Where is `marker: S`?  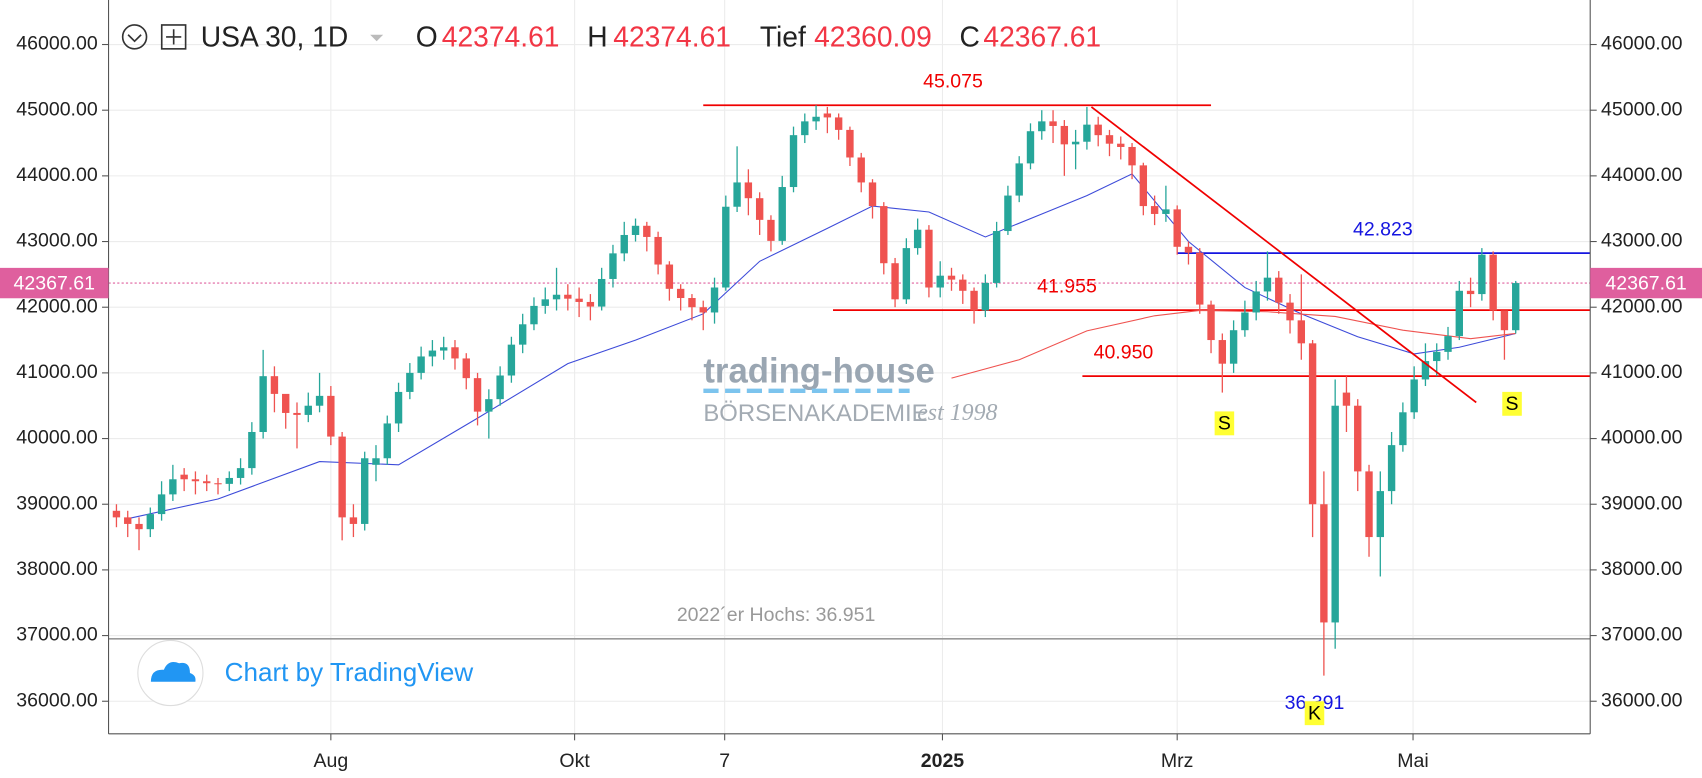 marker: S is located at coordinates (1512, 404).